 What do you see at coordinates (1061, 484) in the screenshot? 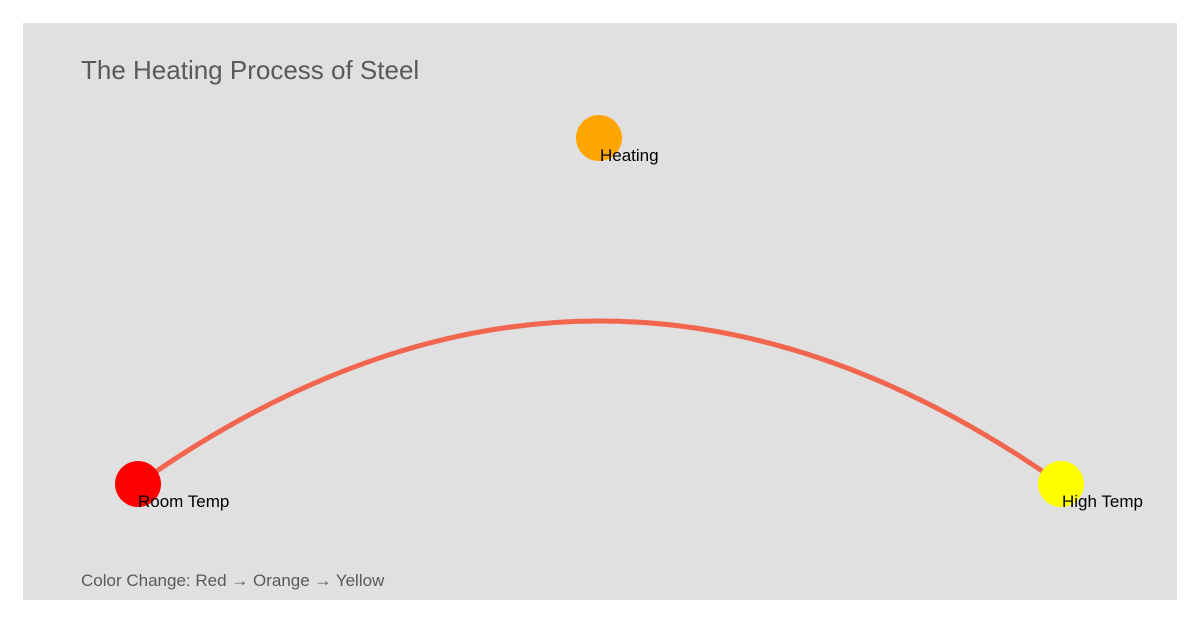
I see `node-high-temp-circle` at bounding box center [1061, 484].